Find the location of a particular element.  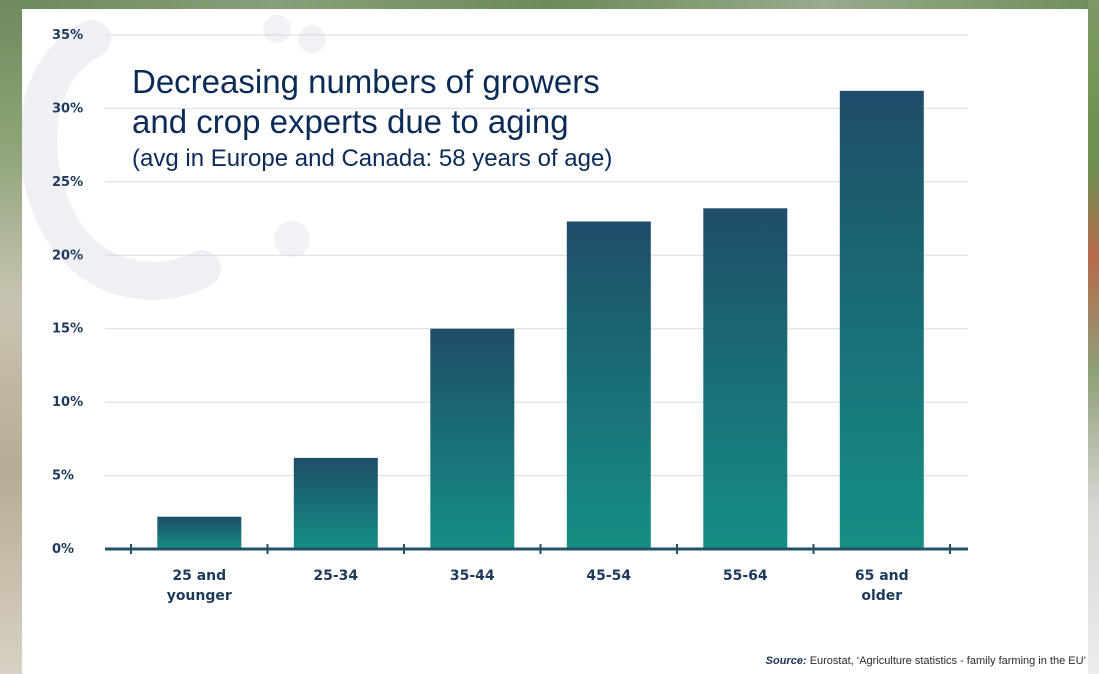

y-tick-label-5: 5% is located at coordinates (63, 476).